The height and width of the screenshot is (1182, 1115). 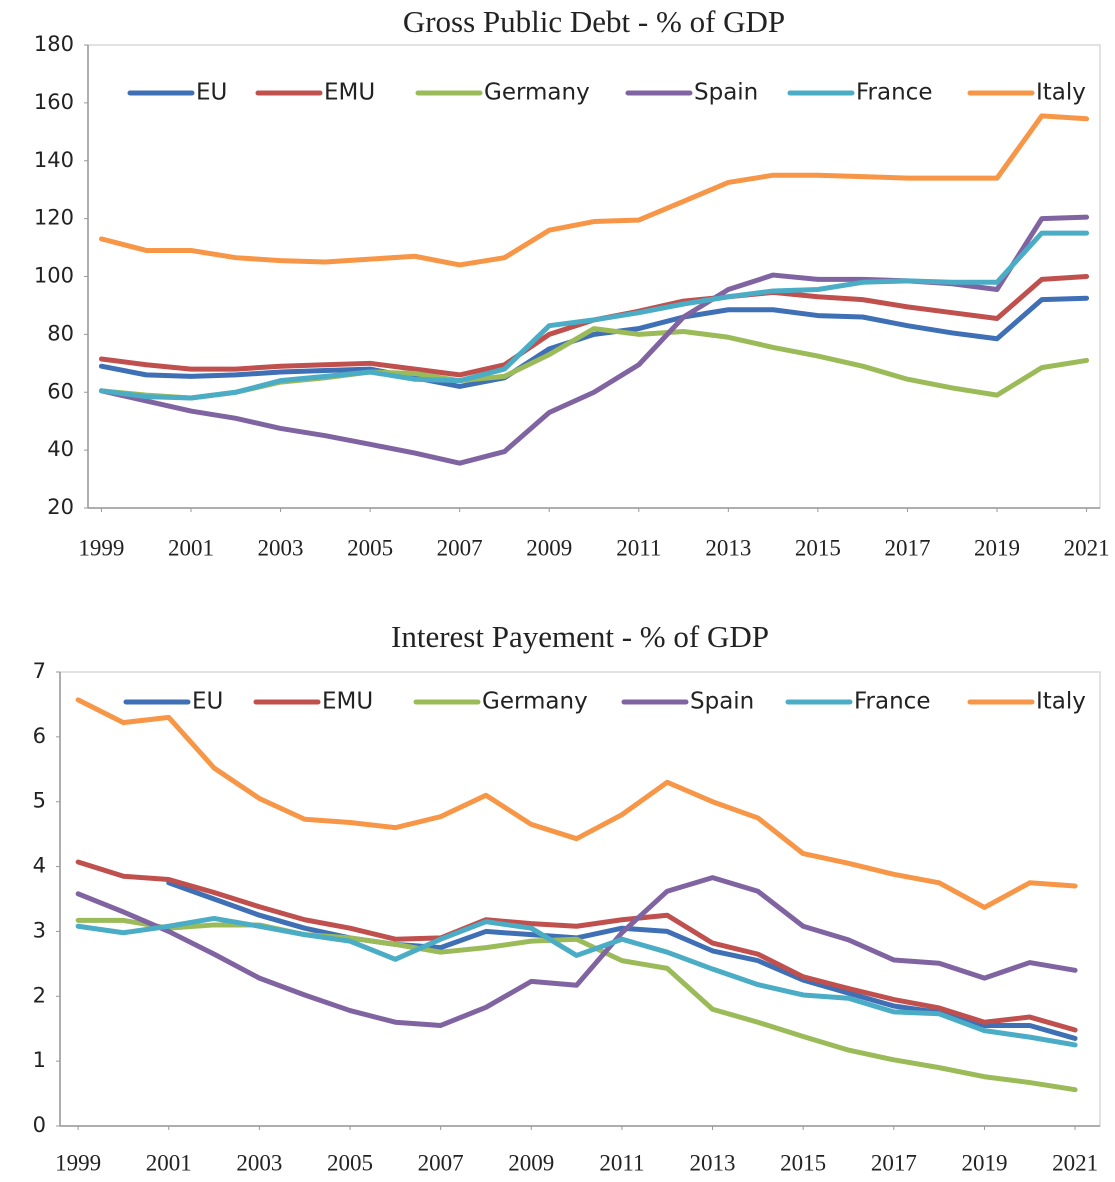 I want to click on y-tick-label: 20, so click(x=60, y=507).